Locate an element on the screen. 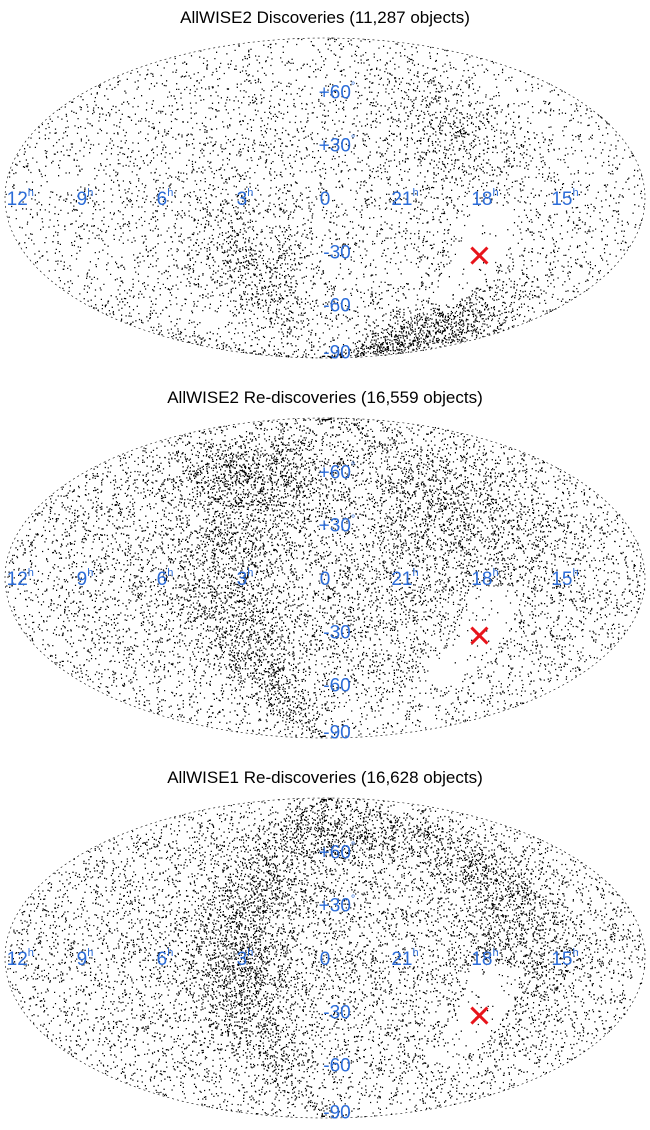 The height and width of the screenshot is (1130, 650). panel-title: AllWISE2 Discoveries (11,287 objects) is located at coordinates (325, 17).